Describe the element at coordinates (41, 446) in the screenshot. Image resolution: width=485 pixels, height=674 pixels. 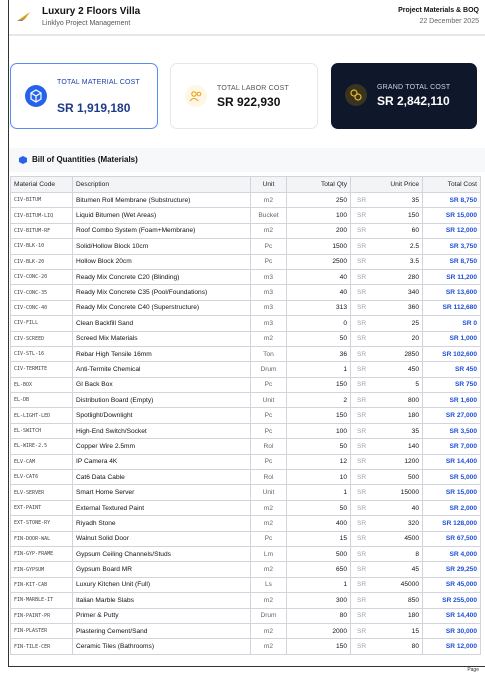
I see `material-code: EL-WIRE-2.5` at that location.